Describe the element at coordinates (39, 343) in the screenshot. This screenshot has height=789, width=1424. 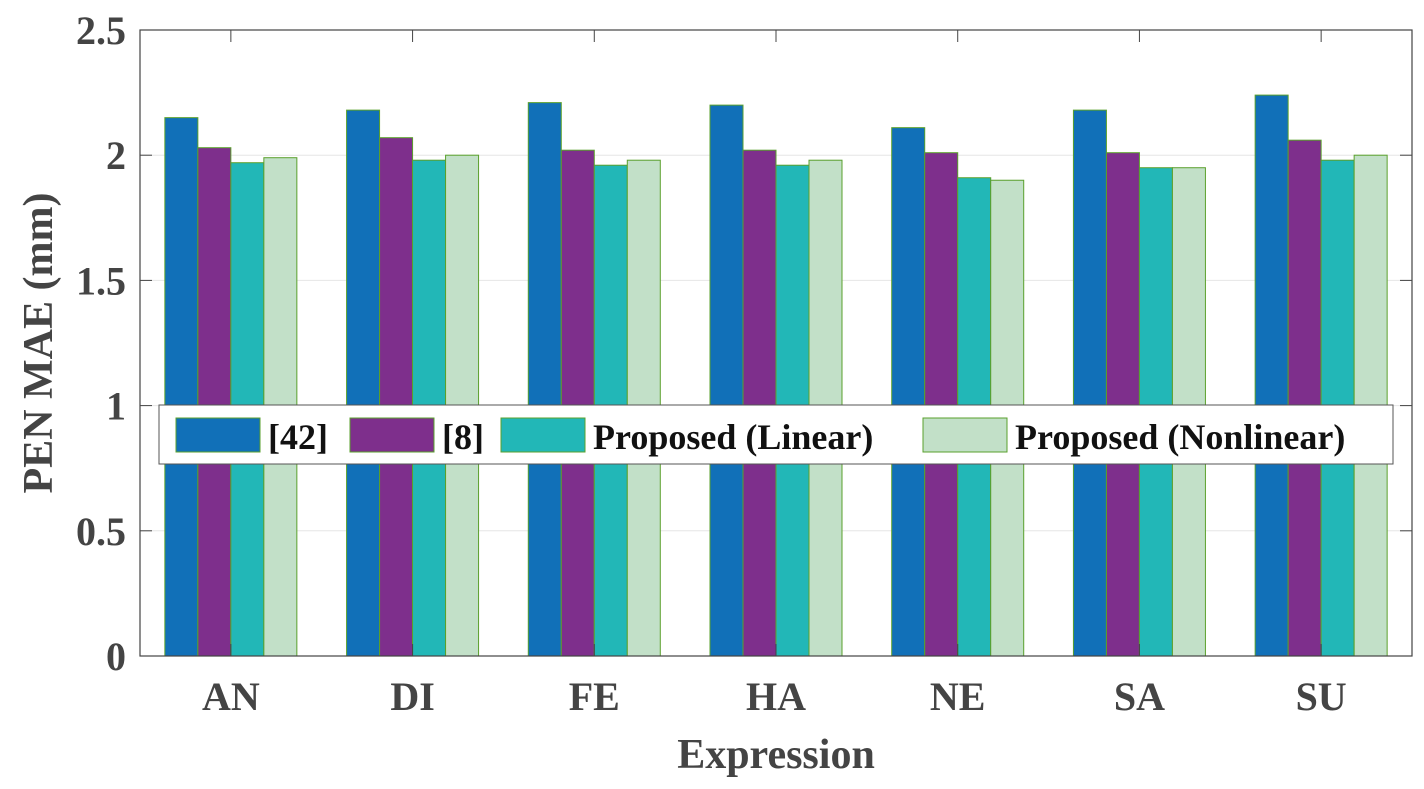
I see `y-axis-title: PEN MAE (mm)` at that location.